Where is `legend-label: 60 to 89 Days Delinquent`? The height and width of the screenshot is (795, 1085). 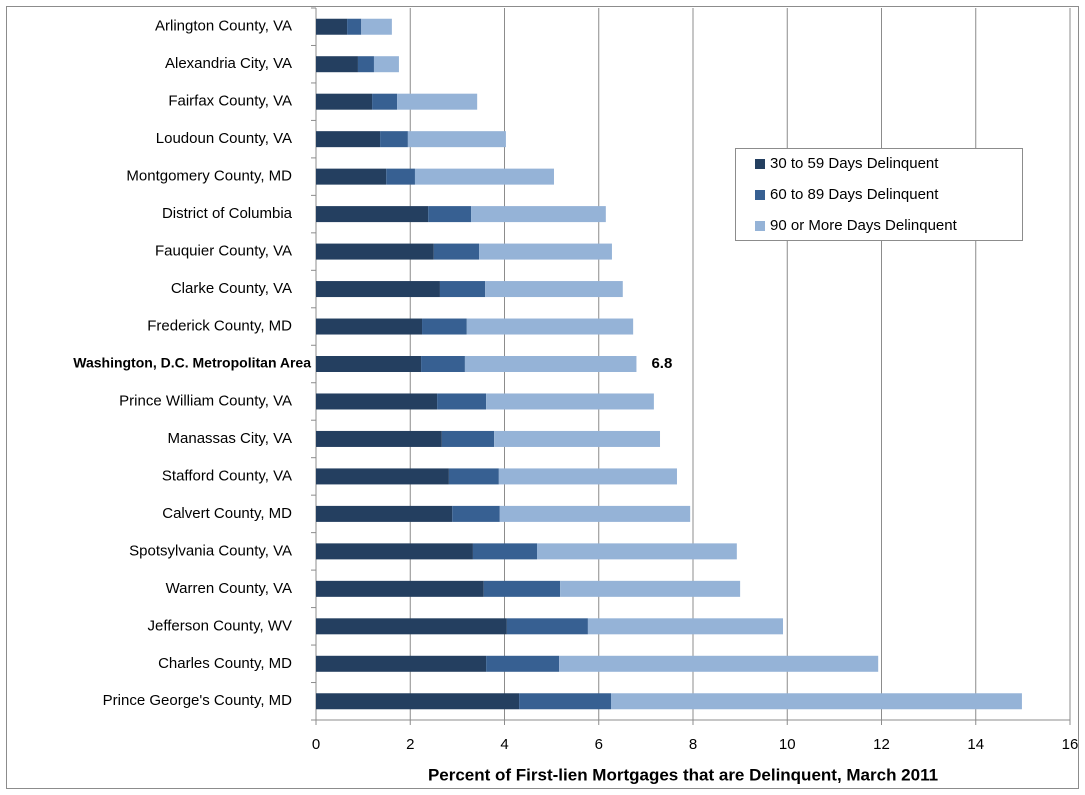 legend-label: 60 to 89 Days Delinquent is located at coordinates (854, 194).